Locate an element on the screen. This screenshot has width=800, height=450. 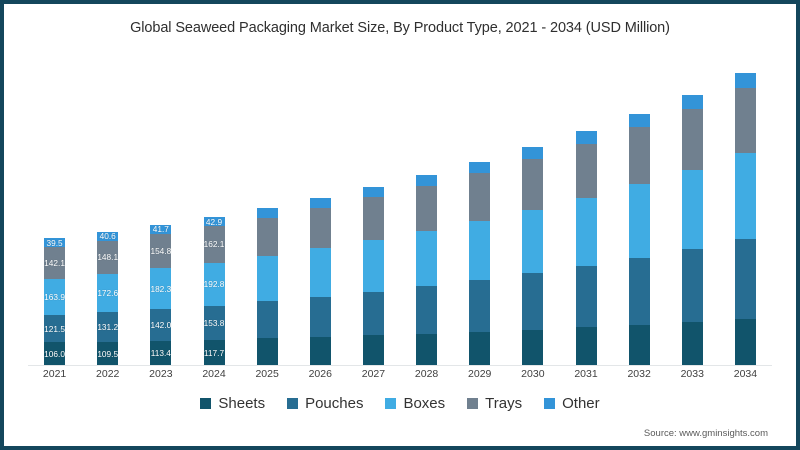
bar-segment-sheets: 106.0 is located at coordinates (55, 354).